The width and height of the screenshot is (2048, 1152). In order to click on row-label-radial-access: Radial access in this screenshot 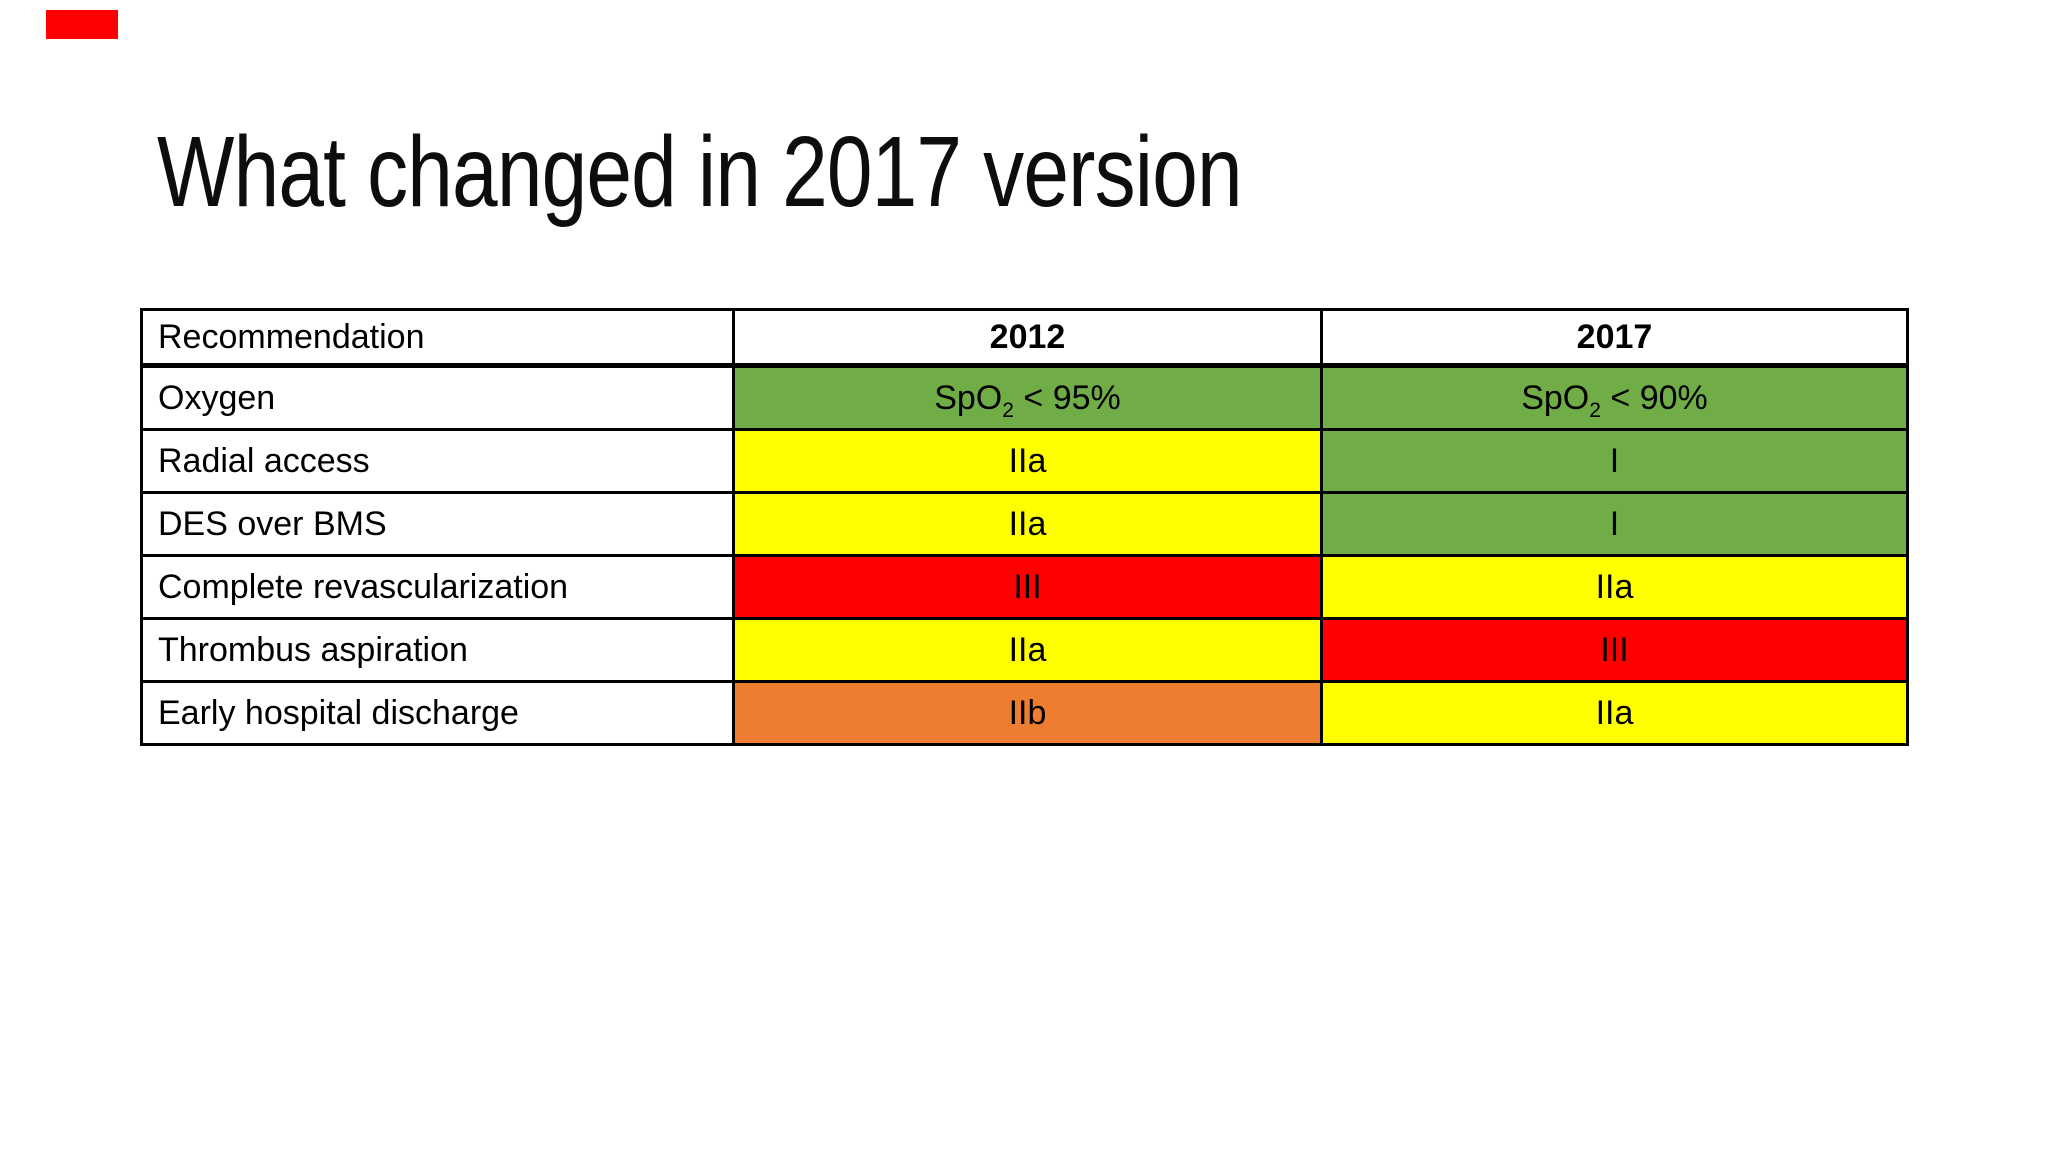, I will do `click(437, 461)`.